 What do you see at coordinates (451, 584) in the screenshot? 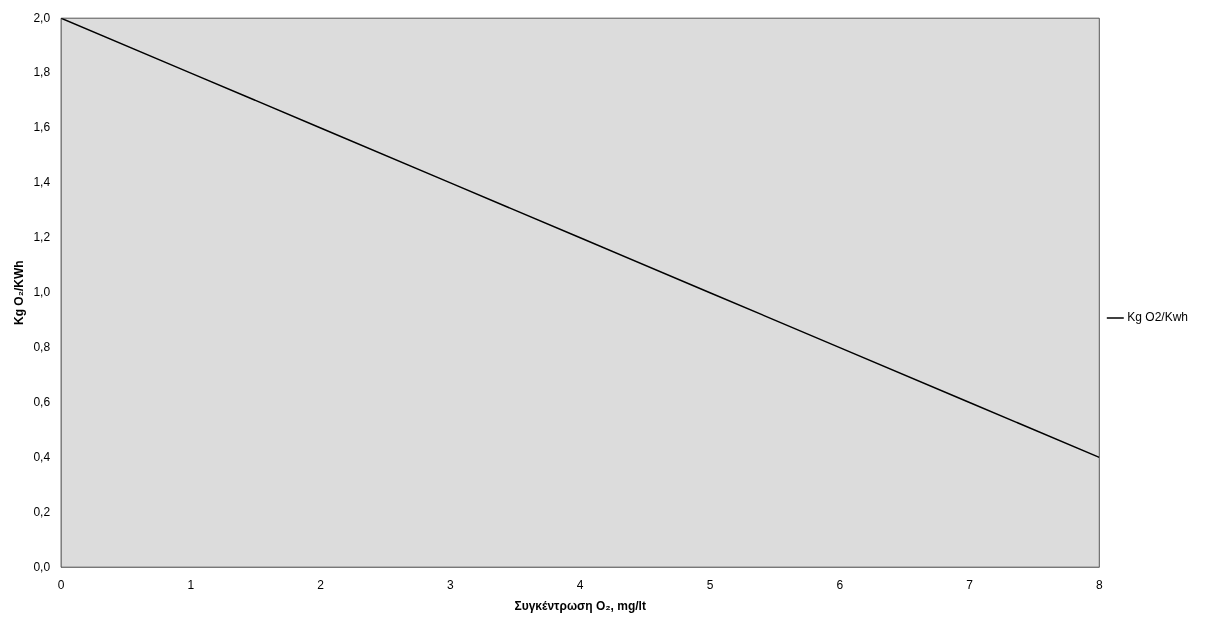
I see `x-tick-label: 3` at bounding box center [451, 584].